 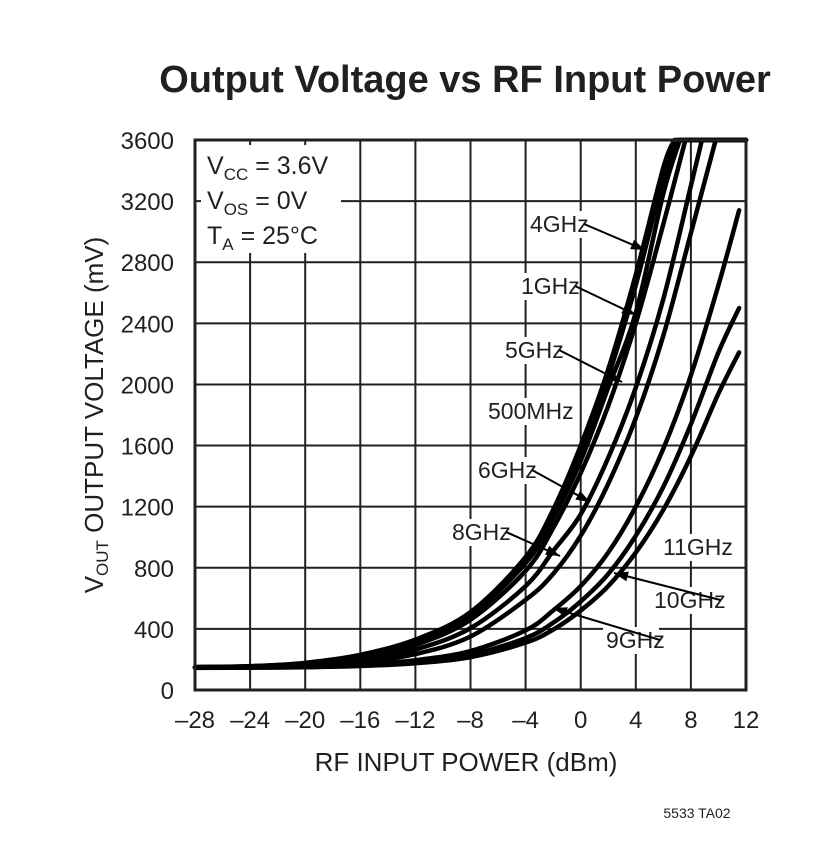 What do you see at coordinates (267, 168) in the screenshot?
I see `condition-line: VCC = 3.6V` at bounding box center [267, 168].